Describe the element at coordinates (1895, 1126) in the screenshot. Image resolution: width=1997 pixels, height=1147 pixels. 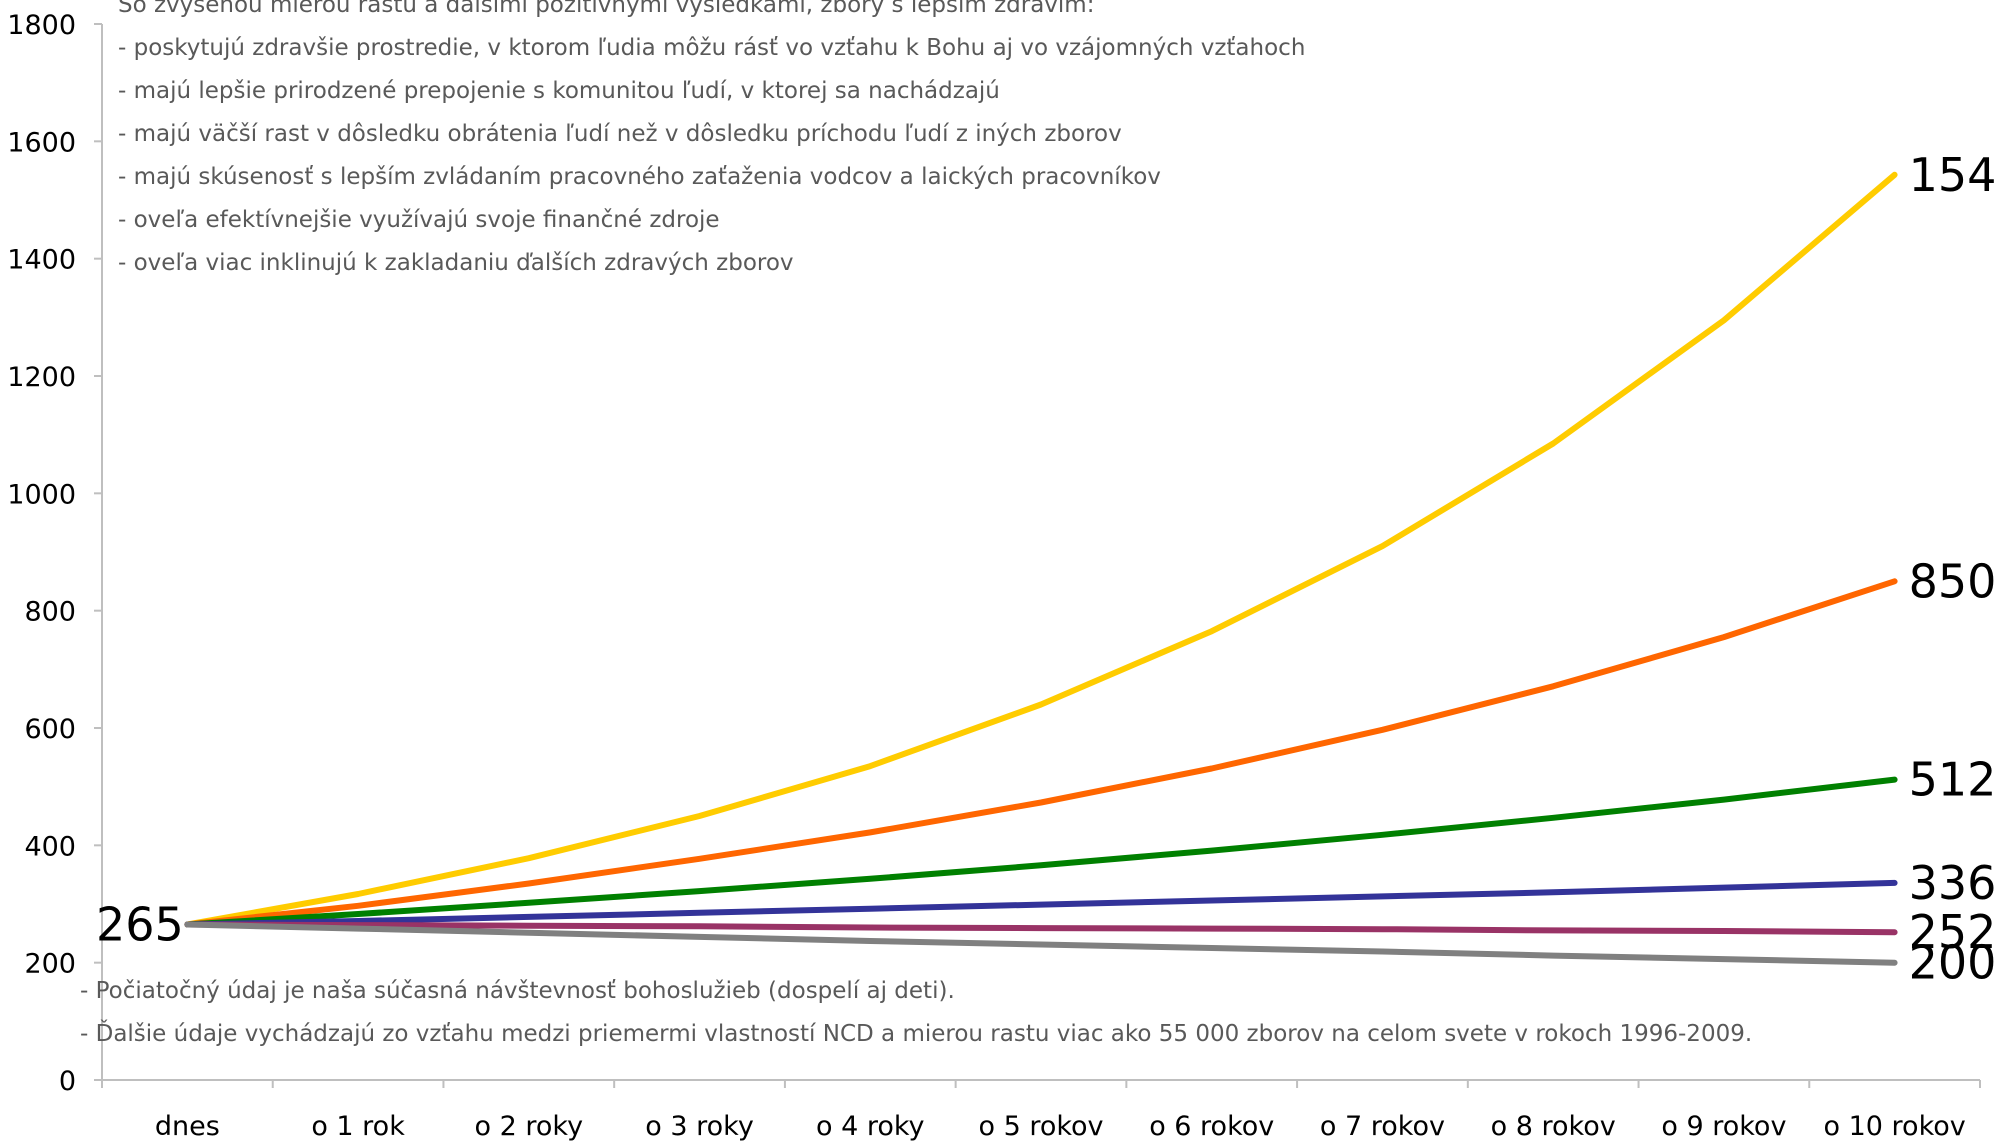
I see `x-tick-label: o 10 rokov` at that location.